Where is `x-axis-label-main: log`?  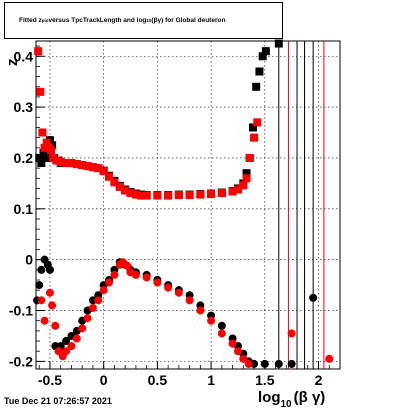
x-axis-label-main: log is located at coordinates (269, 397).